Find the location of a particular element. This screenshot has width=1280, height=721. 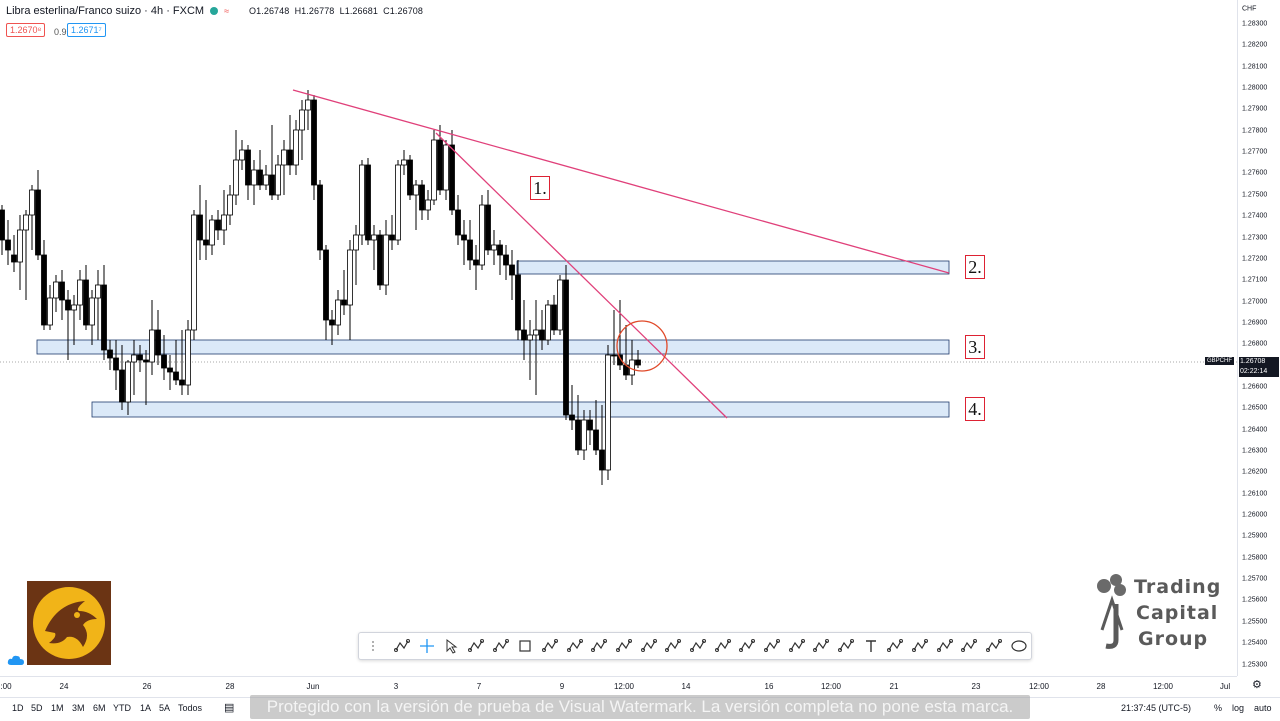

trendline-icon is located at coordinates (722, 646).